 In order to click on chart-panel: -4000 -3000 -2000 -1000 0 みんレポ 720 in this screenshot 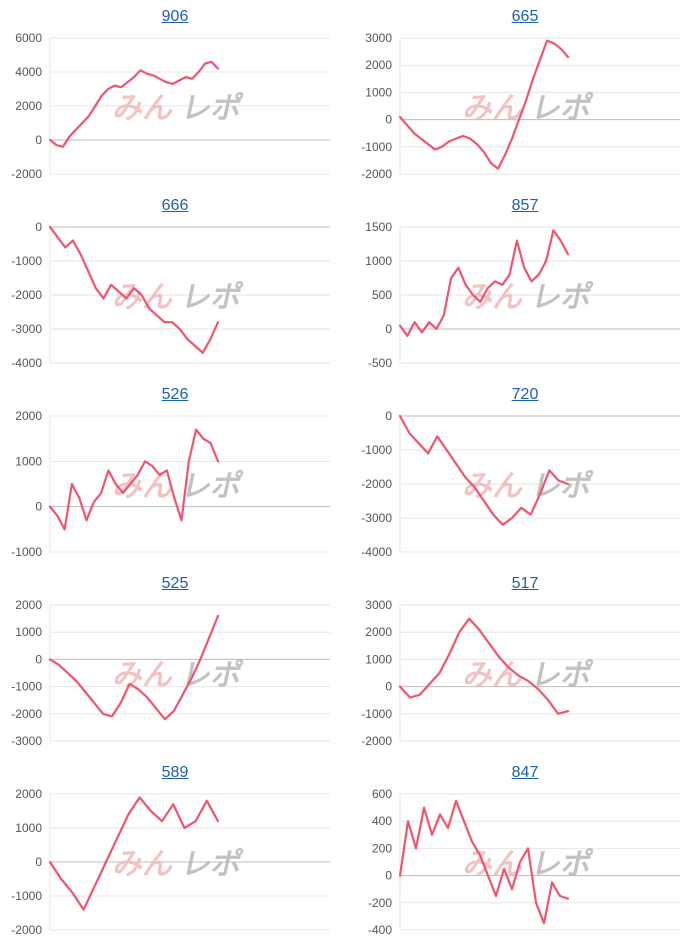, I will do `click(525, 472)`.